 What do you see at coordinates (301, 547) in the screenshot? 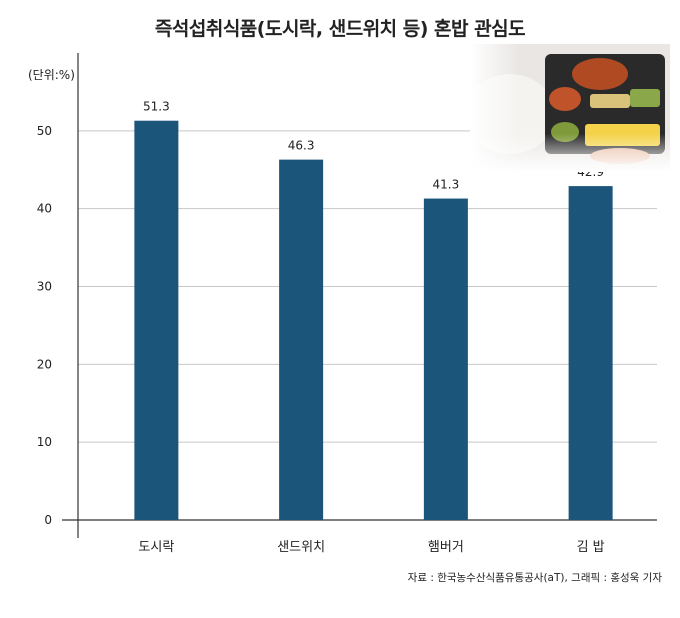
I see `x-tick-label: 샌드위치` at bounding box center [301, 547].